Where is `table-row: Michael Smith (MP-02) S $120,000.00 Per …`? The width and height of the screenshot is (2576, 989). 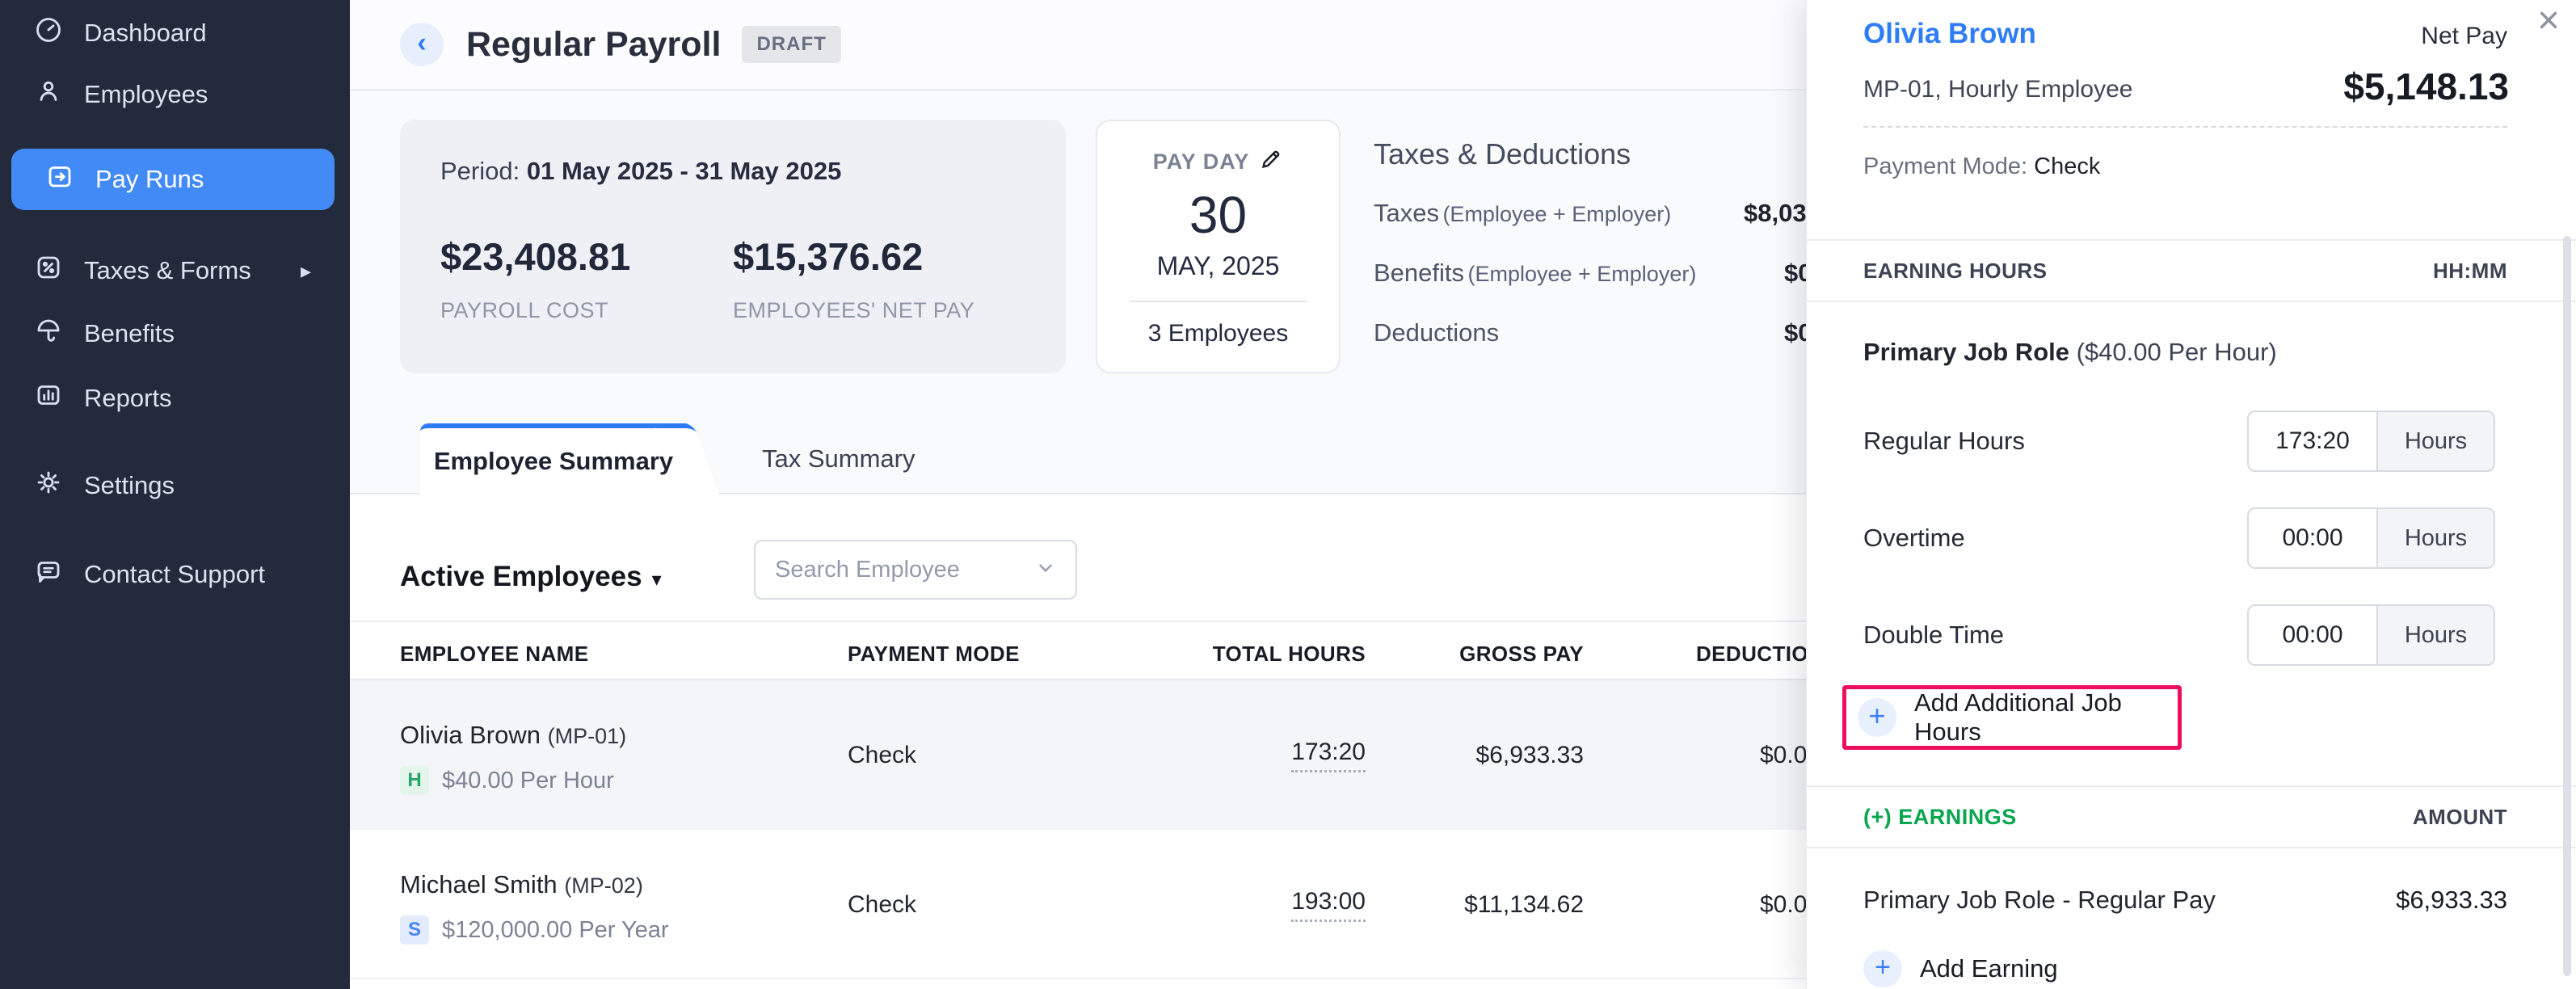 table-row: Michael Smith (MP-02) S $120,000.00 Per … is located at coordinates (1079, 904).